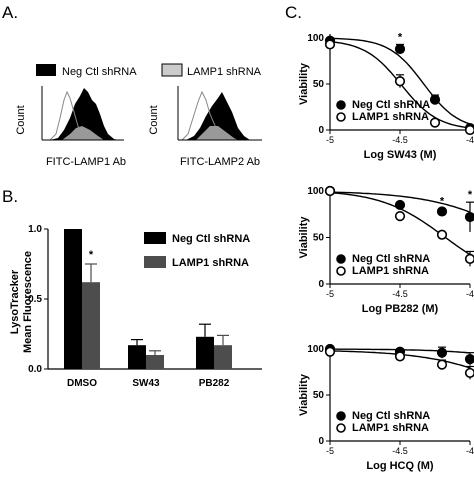  I want to click on histogram-1-gray-fill, so click(83, 133).